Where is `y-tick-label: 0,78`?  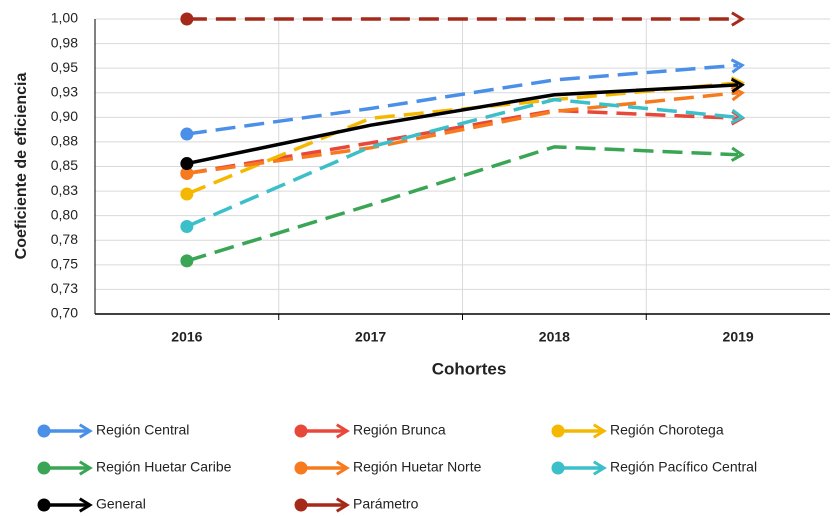 y-tick-label: 0,78 is located at coordinates (64, 239).